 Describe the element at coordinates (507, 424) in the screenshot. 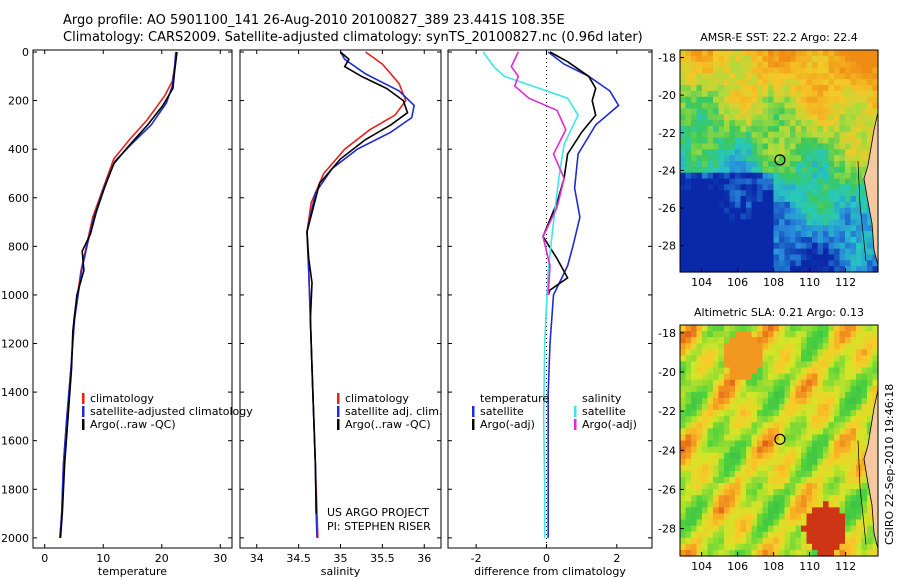

I see `legend-label: Argo(-adj)` at that location.